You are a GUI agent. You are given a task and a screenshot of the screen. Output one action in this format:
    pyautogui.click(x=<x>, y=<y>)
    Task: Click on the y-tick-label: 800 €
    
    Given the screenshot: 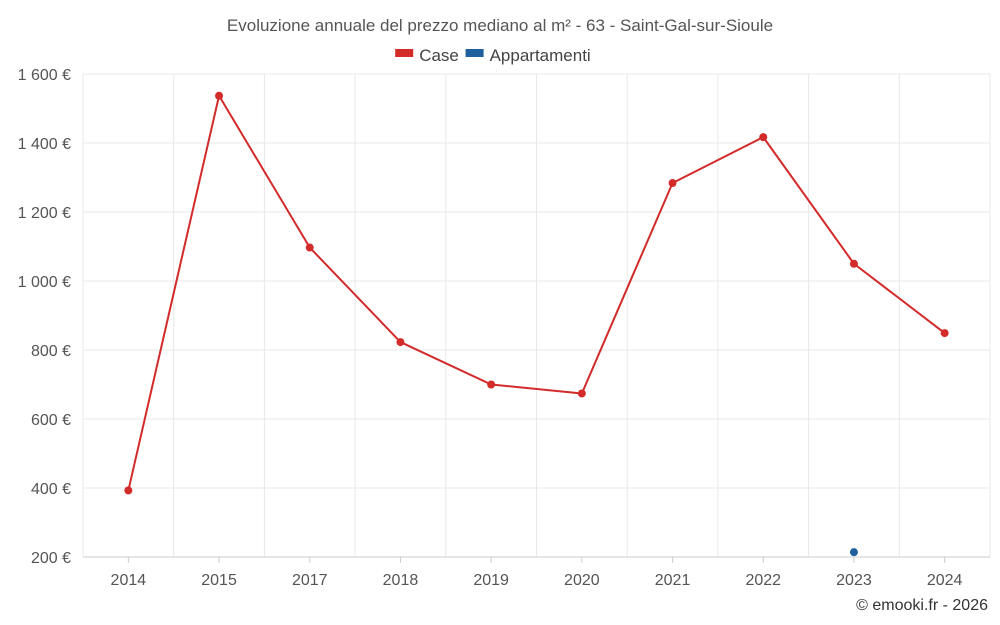 What is the action you would take?
    pyautogui.click(x=51, y=351)
    